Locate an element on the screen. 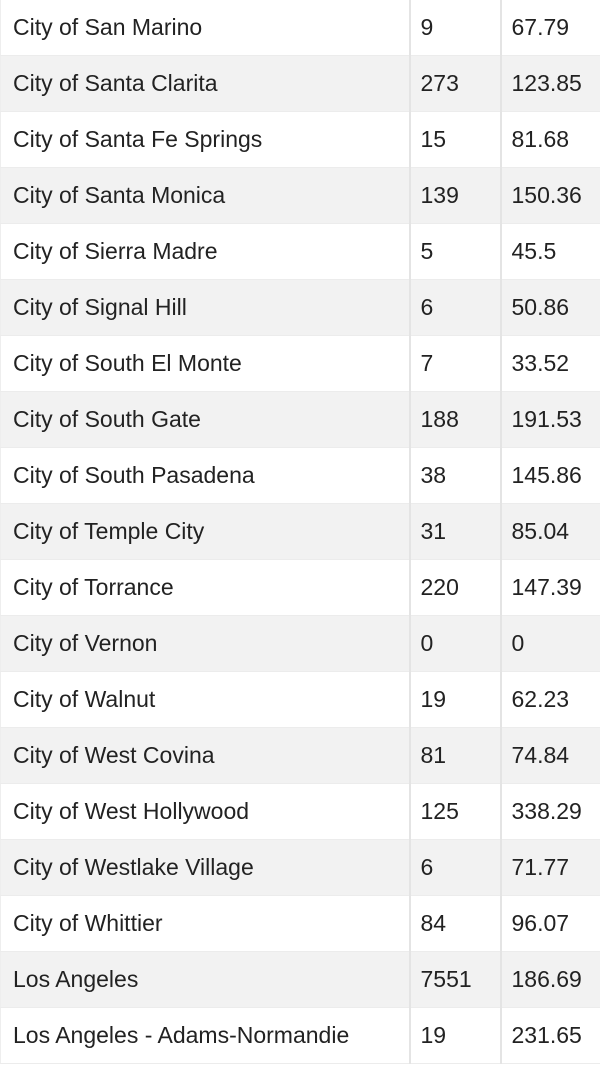 The image size is (600, 1065). count-cell: 15 is located at coordinates (454, 139).